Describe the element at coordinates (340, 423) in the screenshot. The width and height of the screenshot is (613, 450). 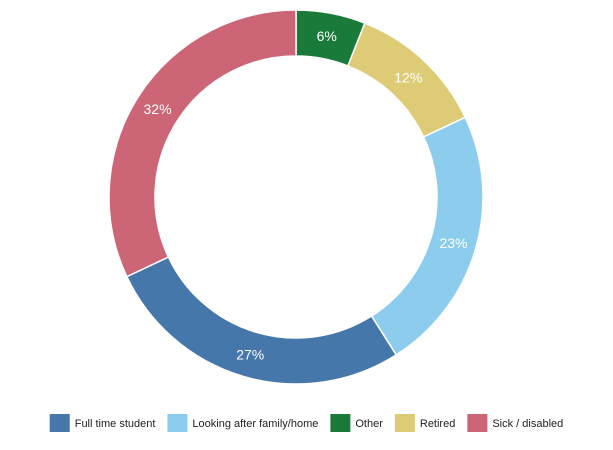
I see `legend-swatch-other` at that location.